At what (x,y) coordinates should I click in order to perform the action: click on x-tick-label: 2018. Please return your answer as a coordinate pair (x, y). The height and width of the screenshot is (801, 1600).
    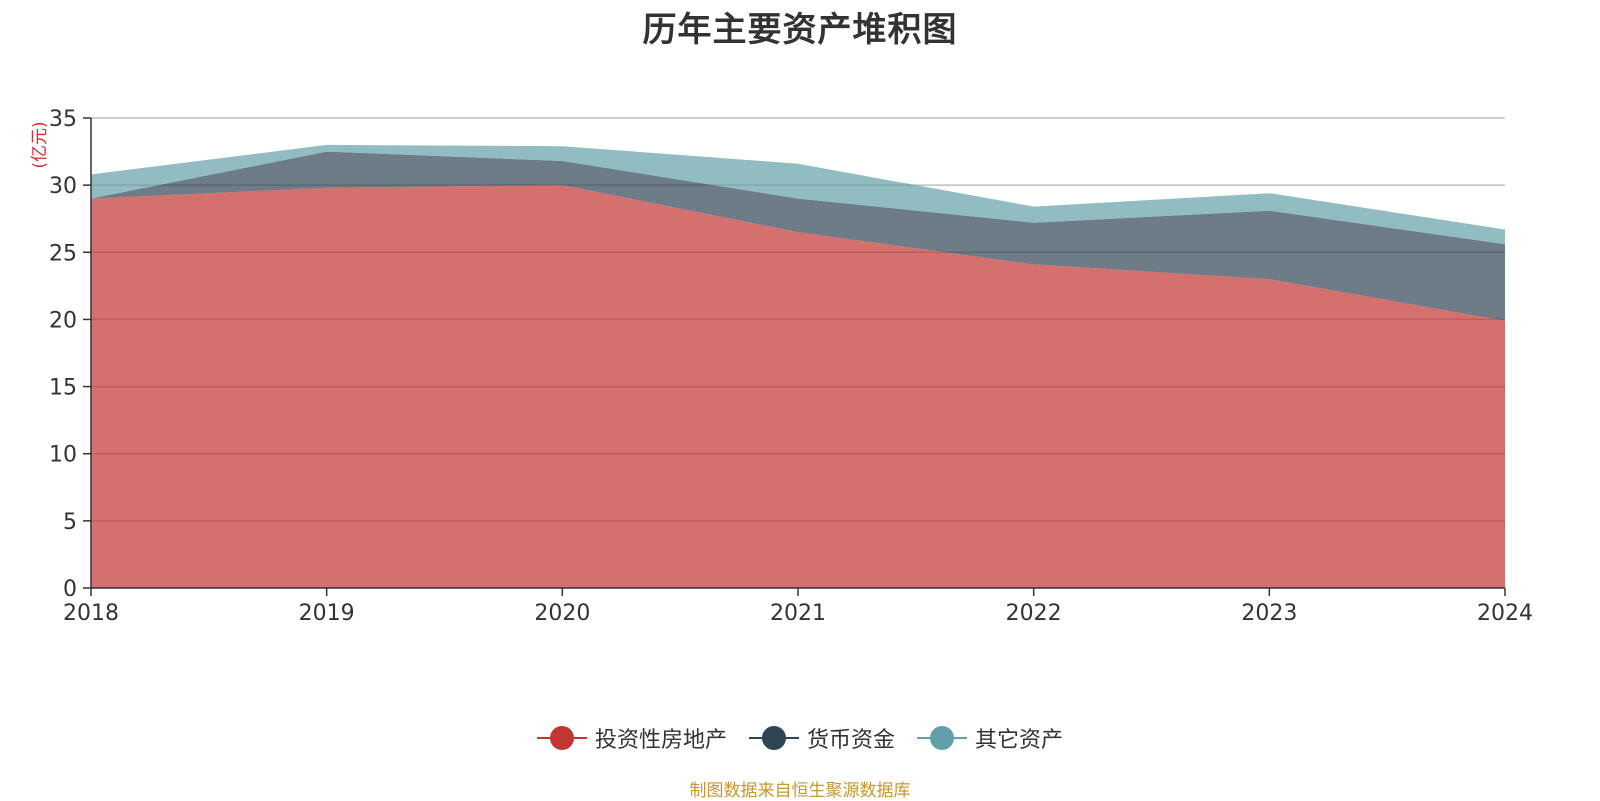
    Looking at the image, I should click on (91, 613).